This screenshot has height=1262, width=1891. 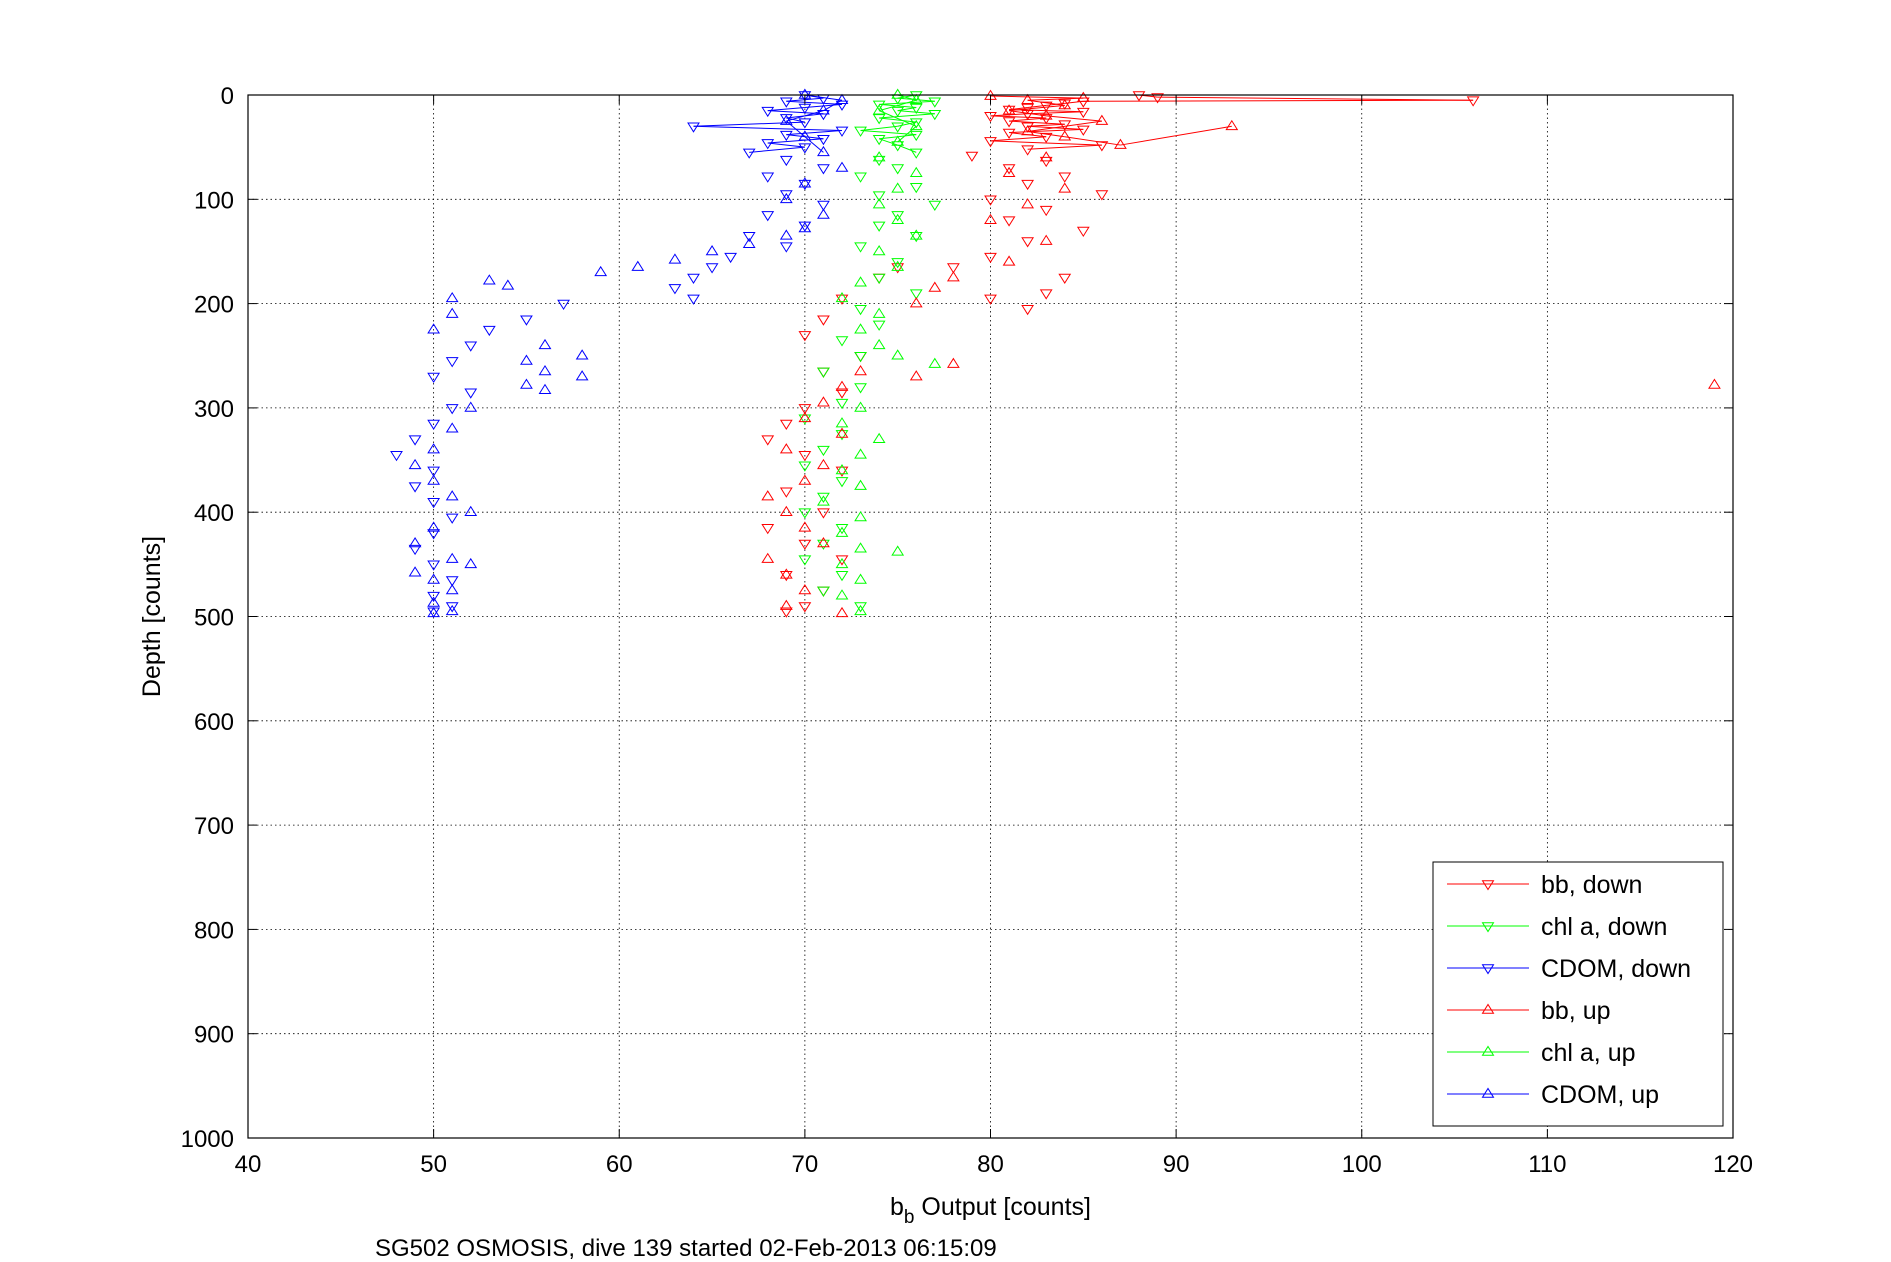 What do you see at coordinates (433, 1164) in the screenshot?
I see `x-tick-label: 50` at bounding box center [433, 1164].